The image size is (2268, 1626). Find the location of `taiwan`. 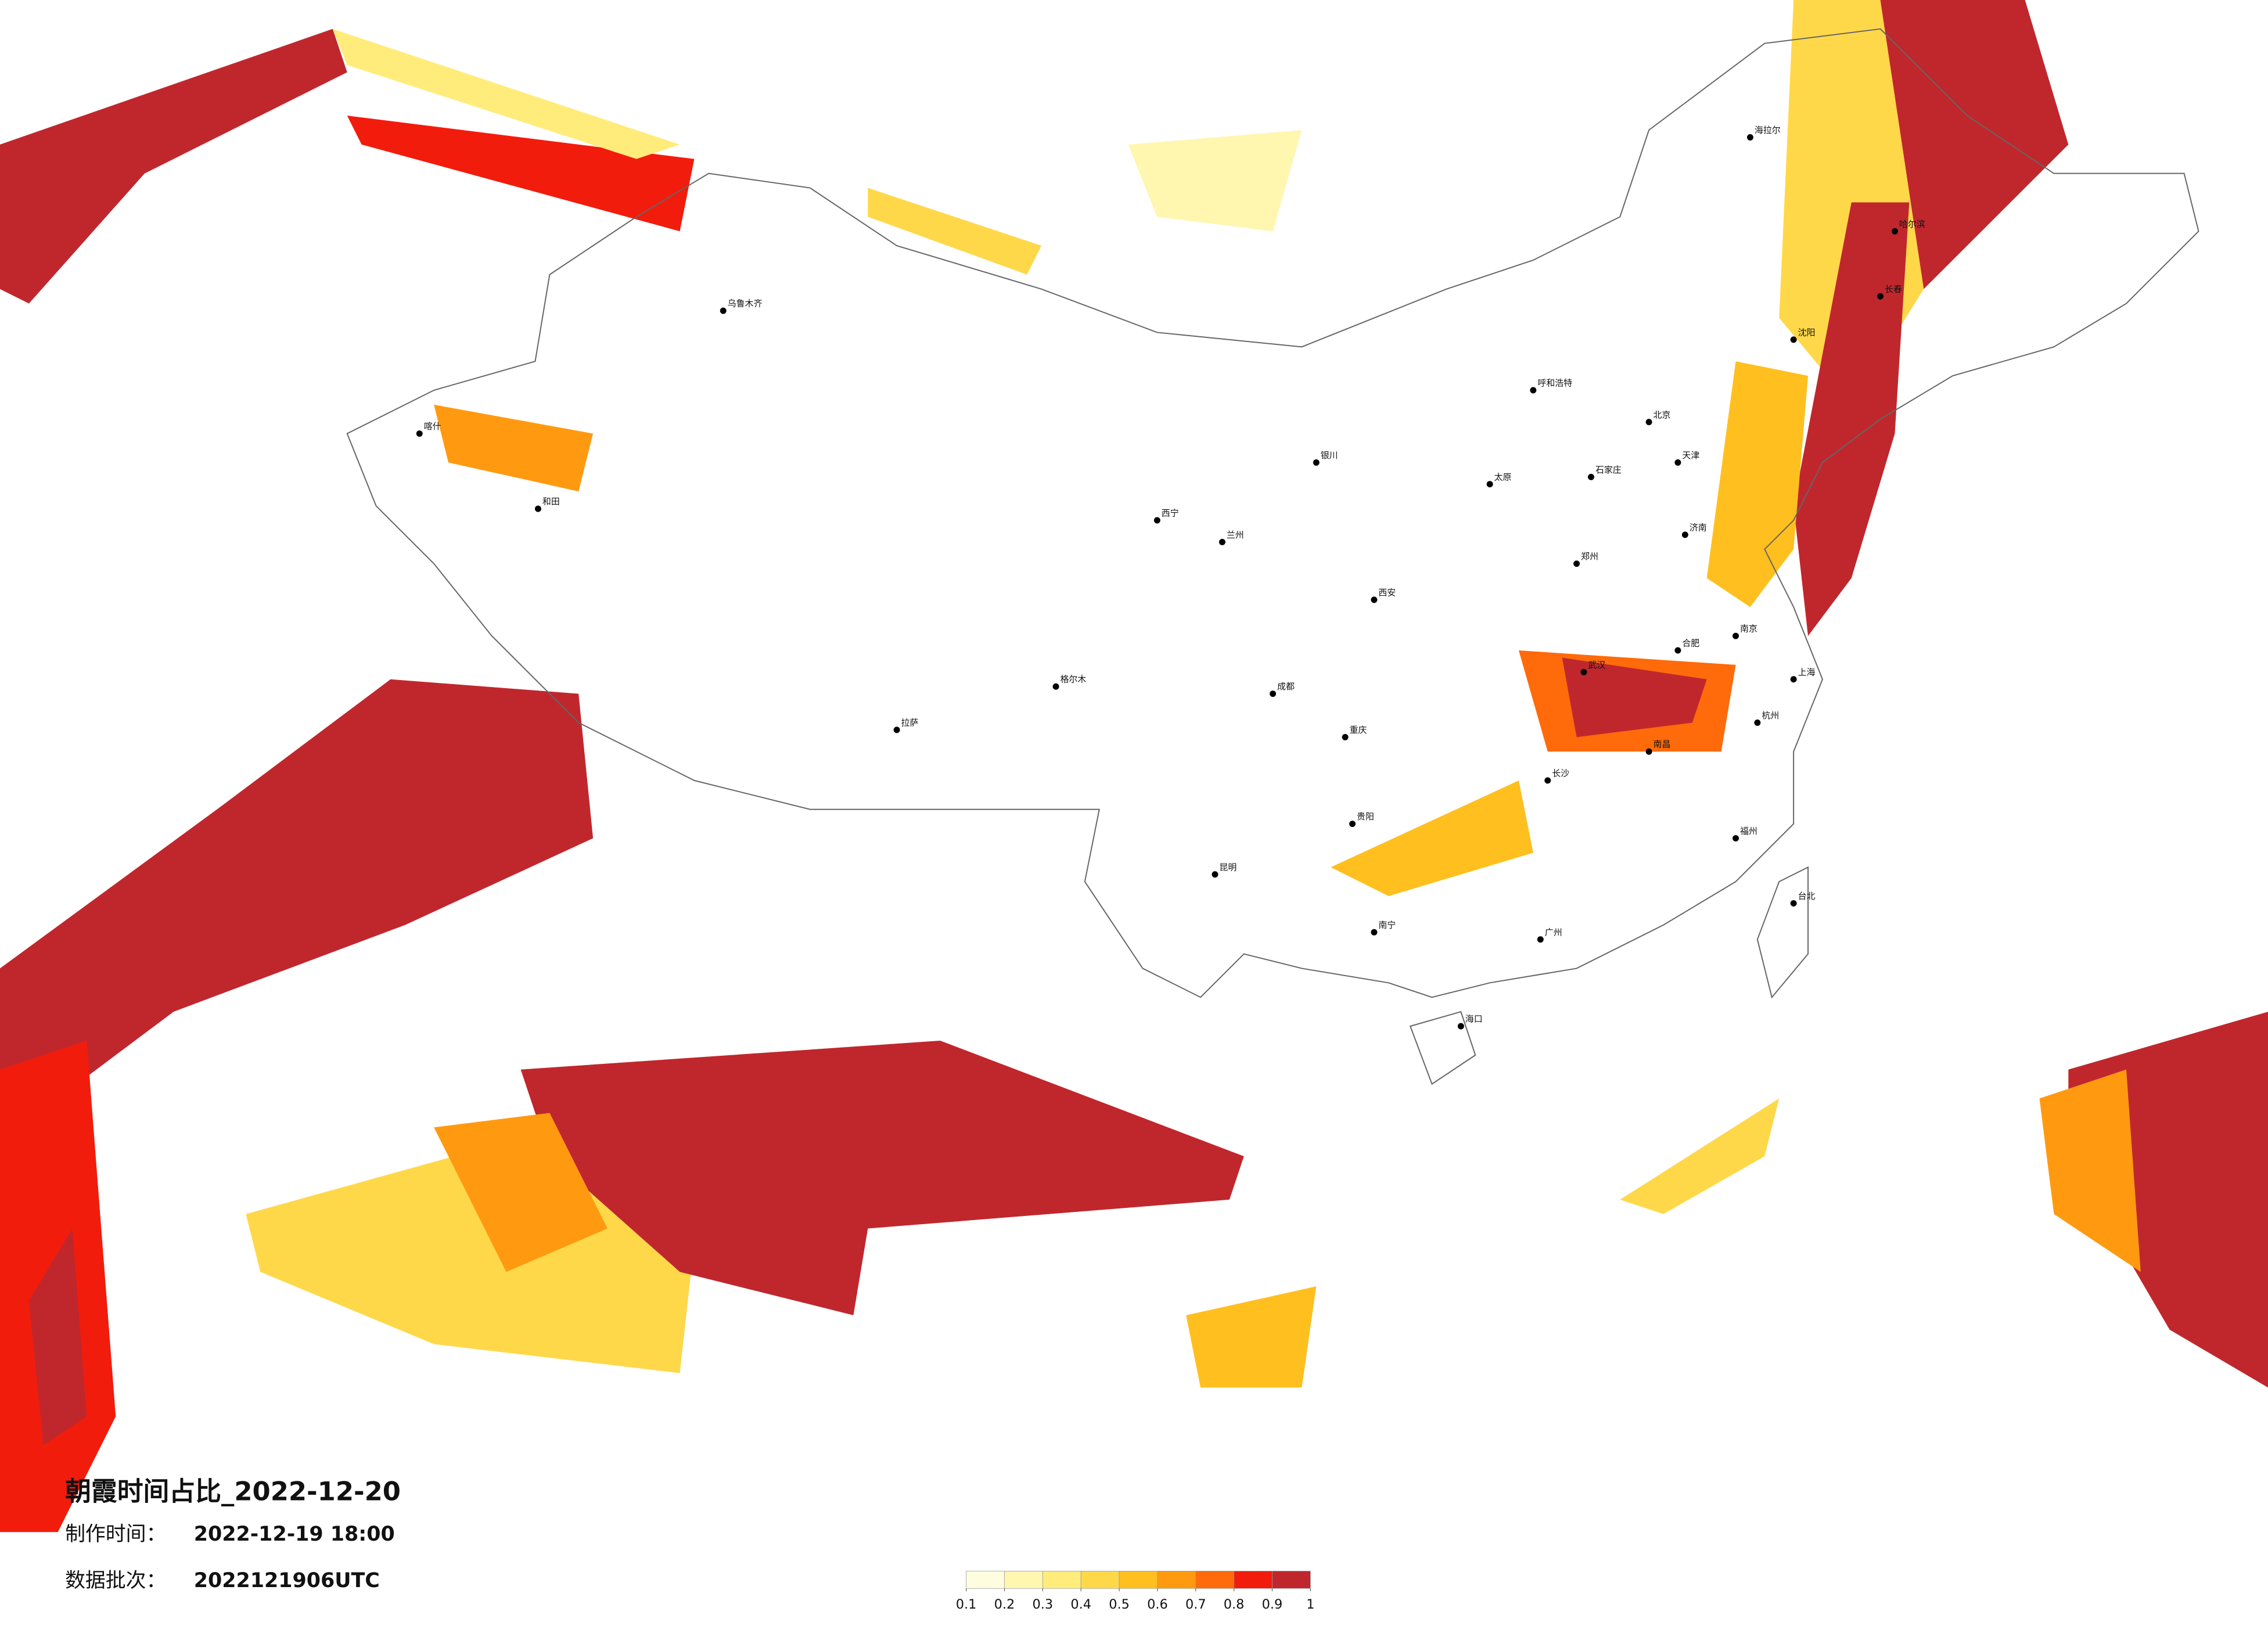

taiwan is located at coordinates (1782, 933).